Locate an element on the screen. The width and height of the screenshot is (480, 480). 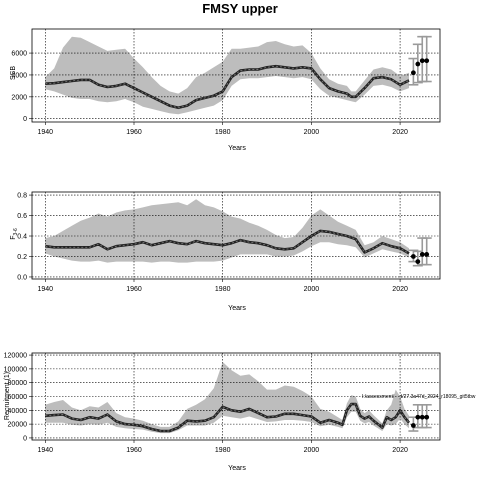
recruitment-xtick-label: 2000 is located at coordinates (312, 450).